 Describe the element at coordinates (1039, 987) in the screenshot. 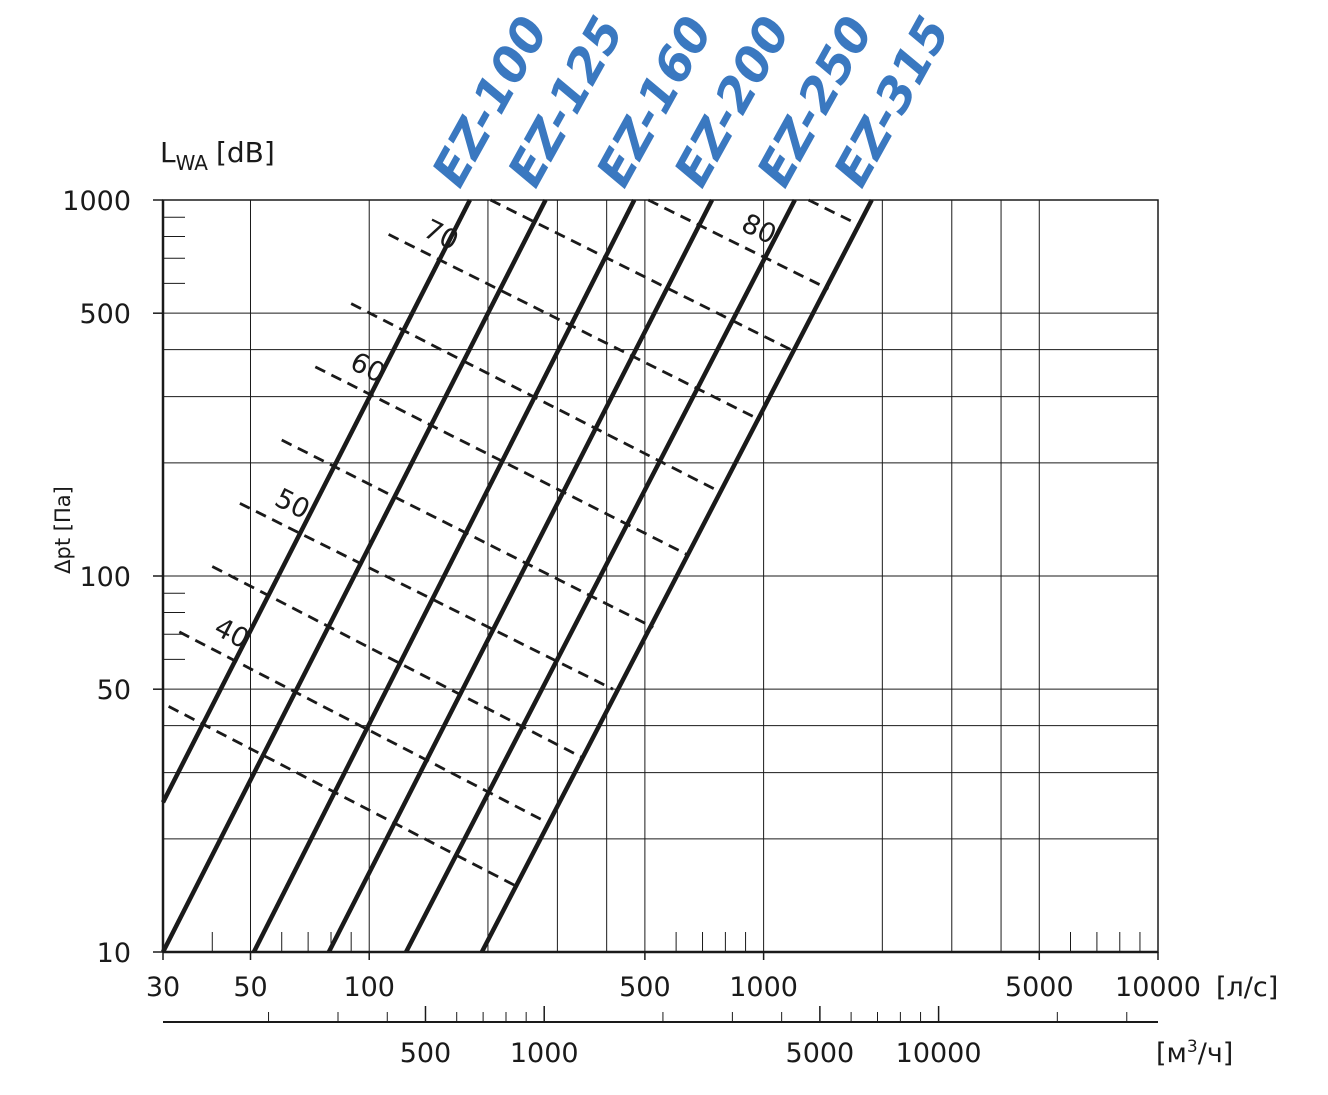

I see `x-tick-label: 5000` at that location.